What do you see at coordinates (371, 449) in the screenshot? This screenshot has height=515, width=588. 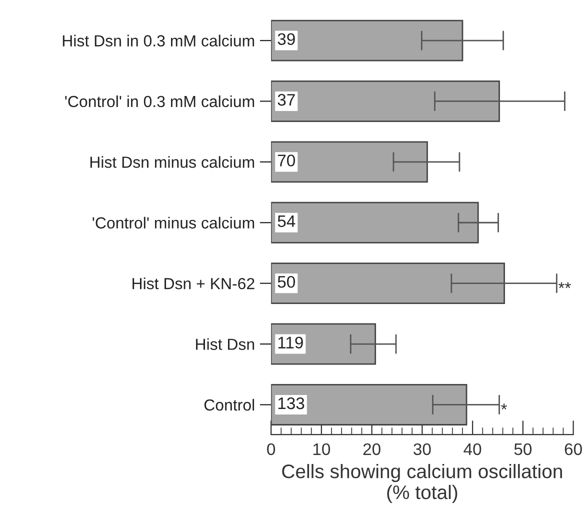 I see `x-tick-label: 20` at bounding box center [371, 449].